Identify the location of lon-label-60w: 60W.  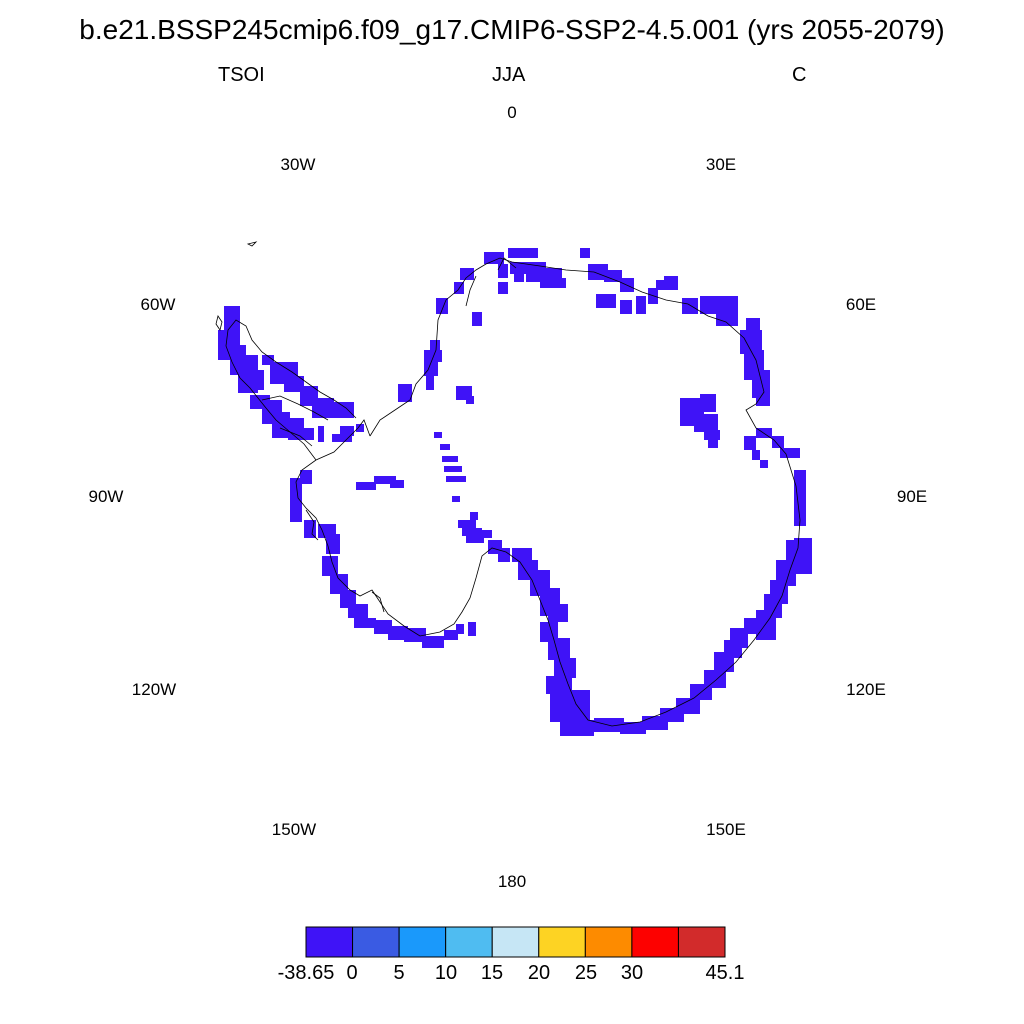
(158, 304).